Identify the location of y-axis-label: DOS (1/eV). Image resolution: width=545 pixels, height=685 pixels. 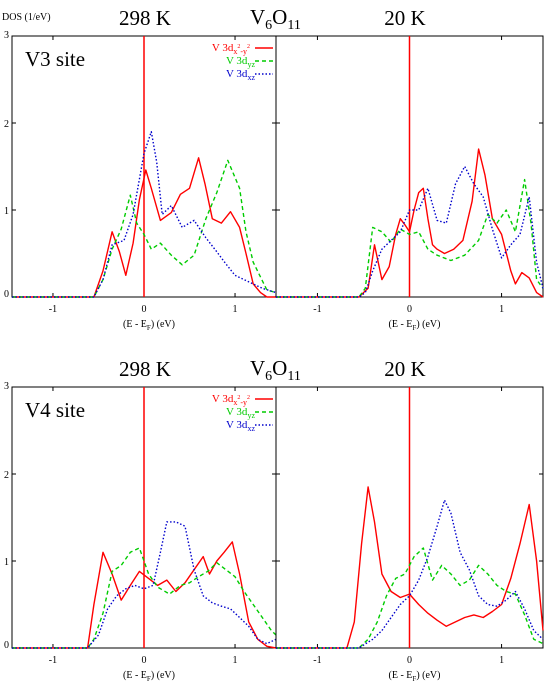
(26, 17).